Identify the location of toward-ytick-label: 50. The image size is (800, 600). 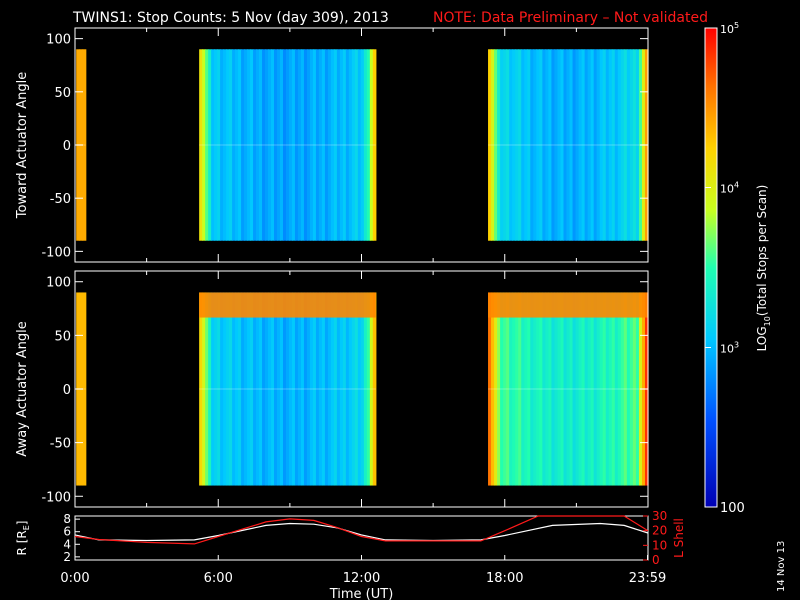
(62, 93).